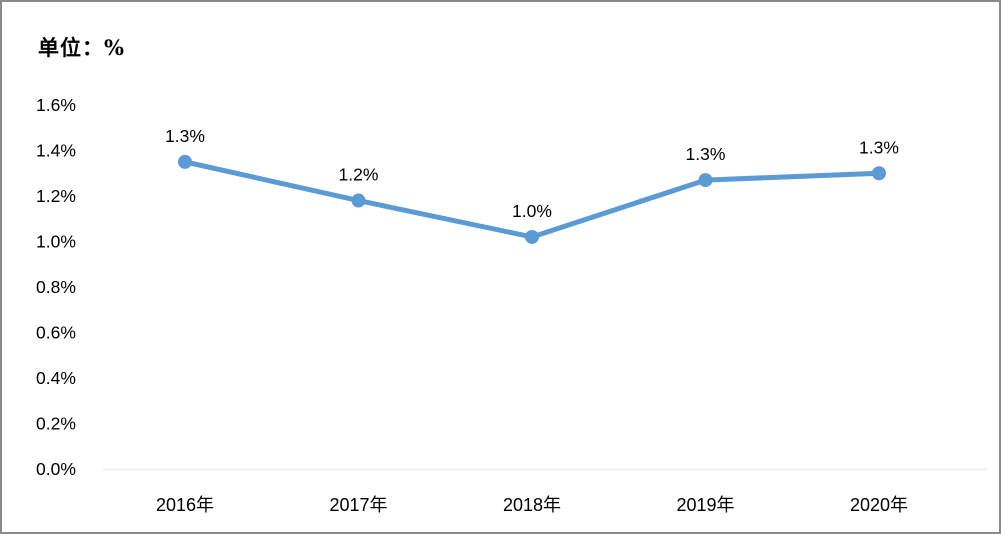  What do you see at coordinates (56, 105) in the screenshot?
I see `y-tick-label: 1.6%` at bounding box center [56, 105].